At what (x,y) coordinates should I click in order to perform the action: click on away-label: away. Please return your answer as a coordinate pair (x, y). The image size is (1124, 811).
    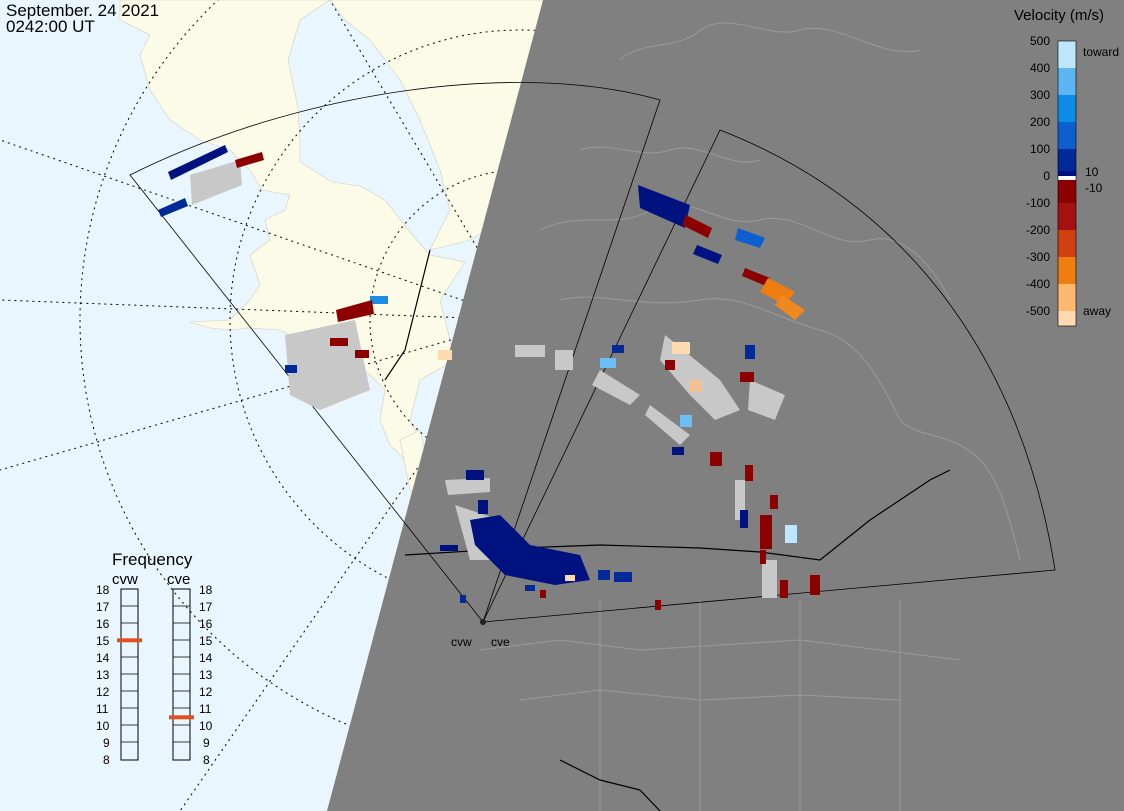
    Looking at the image, I should click on (1097, 311).